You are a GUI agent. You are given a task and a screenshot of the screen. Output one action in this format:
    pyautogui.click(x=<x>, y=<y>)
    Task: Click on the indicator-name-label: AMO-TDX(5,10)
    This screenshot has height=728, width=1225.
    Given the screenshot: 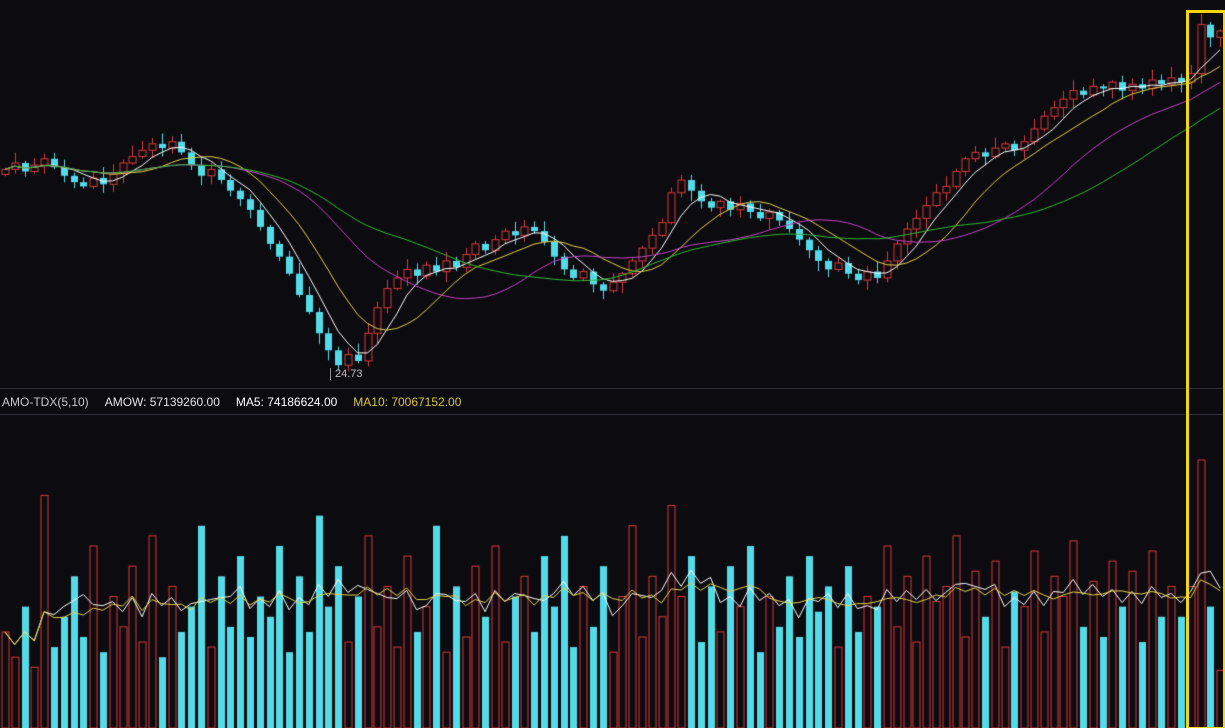 What is the action you would take?
    pyautogui.click(x=45, y=401)
    